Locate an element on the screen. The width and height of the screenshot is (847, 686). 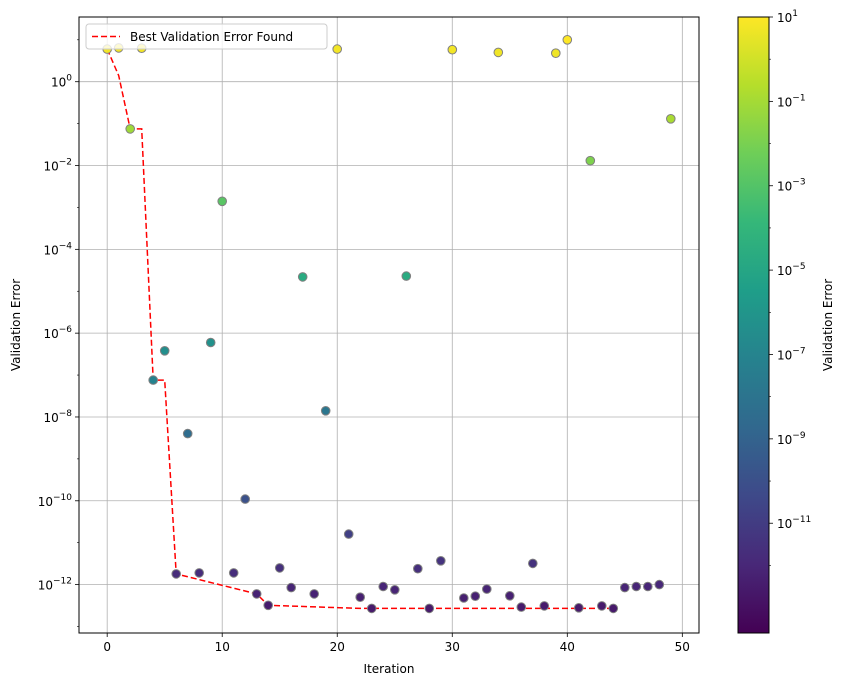
legend-box is located at coordinates (206, 36).